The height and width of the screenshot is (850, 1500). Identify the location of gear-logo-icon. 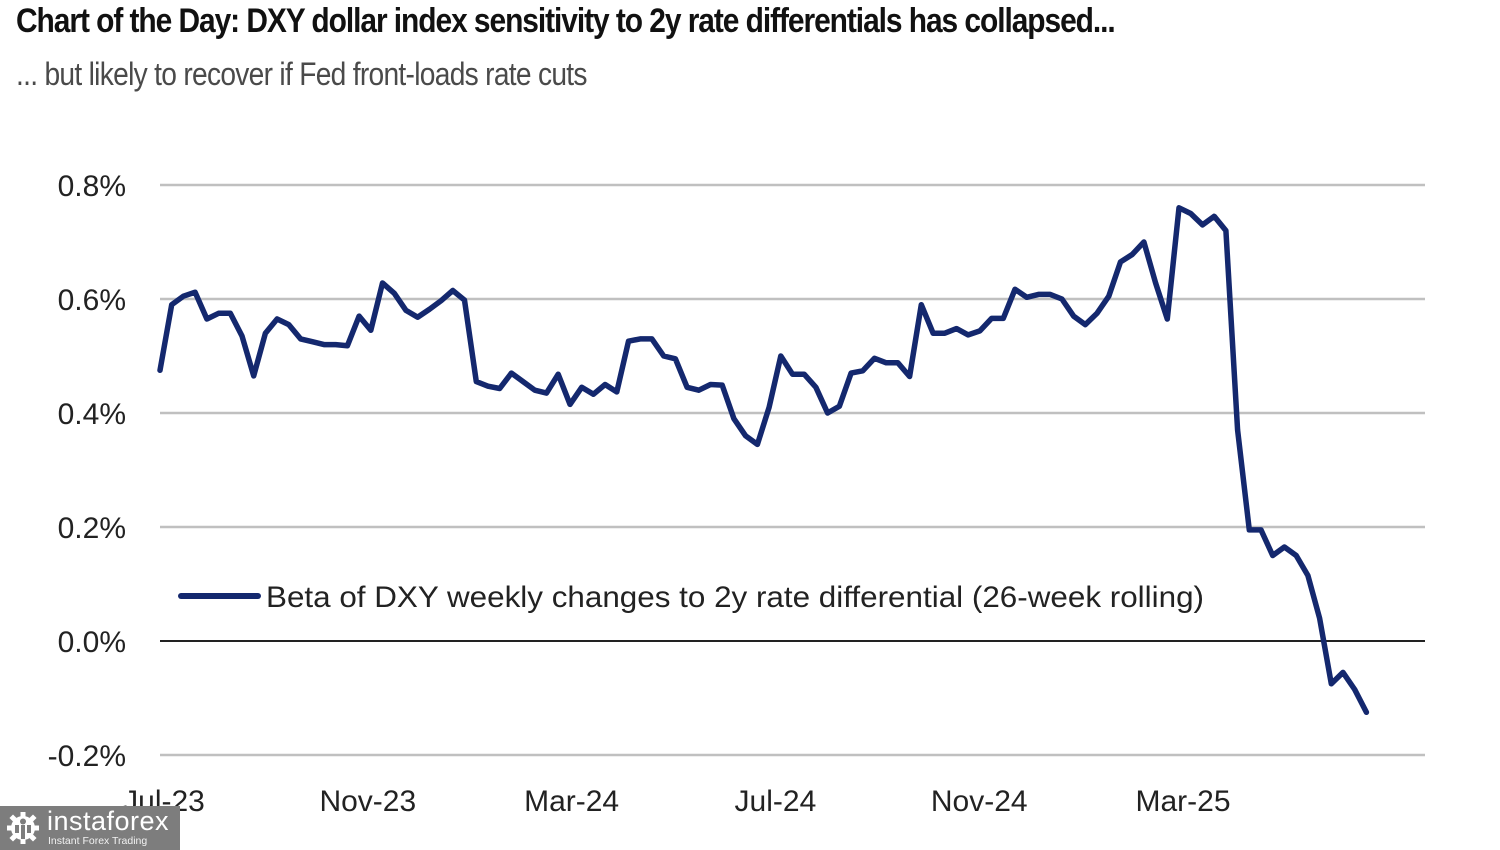
(23, 828).